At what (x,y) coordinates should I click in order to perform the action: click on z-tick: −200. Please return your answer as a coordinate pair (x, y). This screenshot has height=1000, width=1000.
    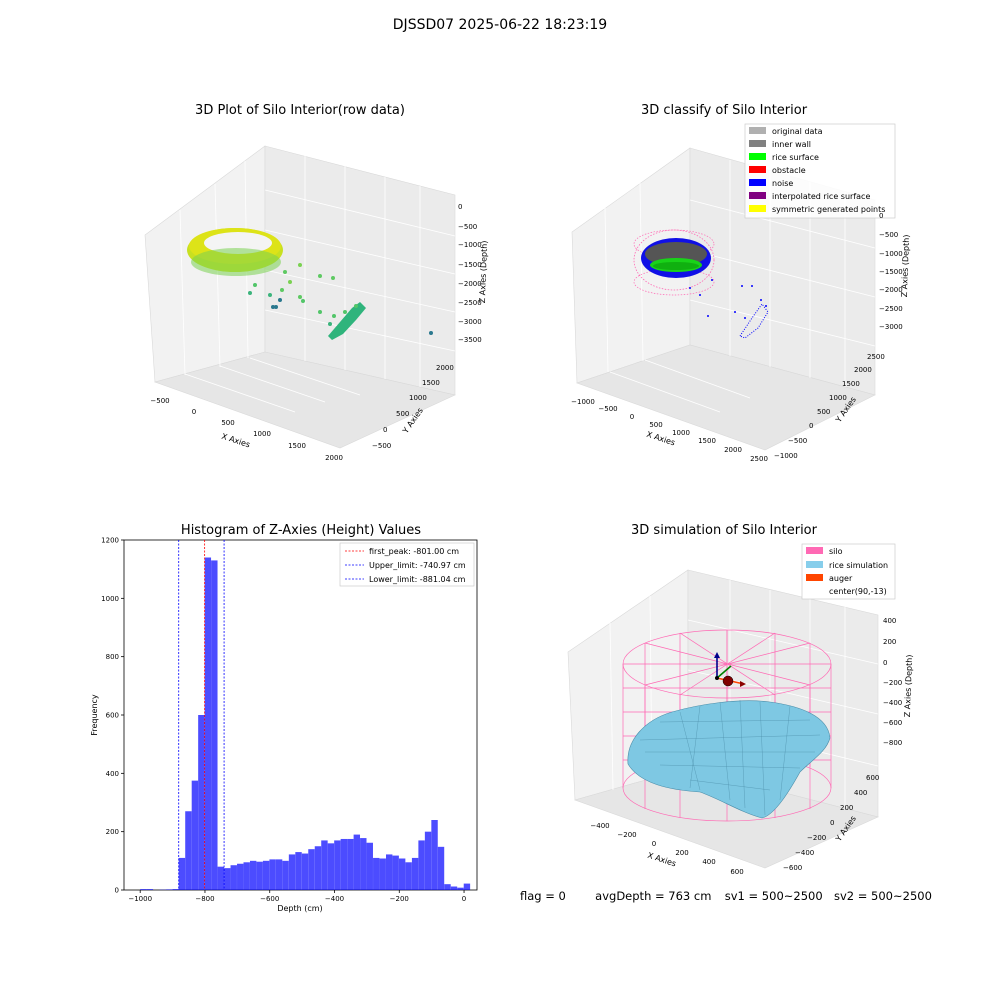
    Looking at the image, I should click on (892, 683).